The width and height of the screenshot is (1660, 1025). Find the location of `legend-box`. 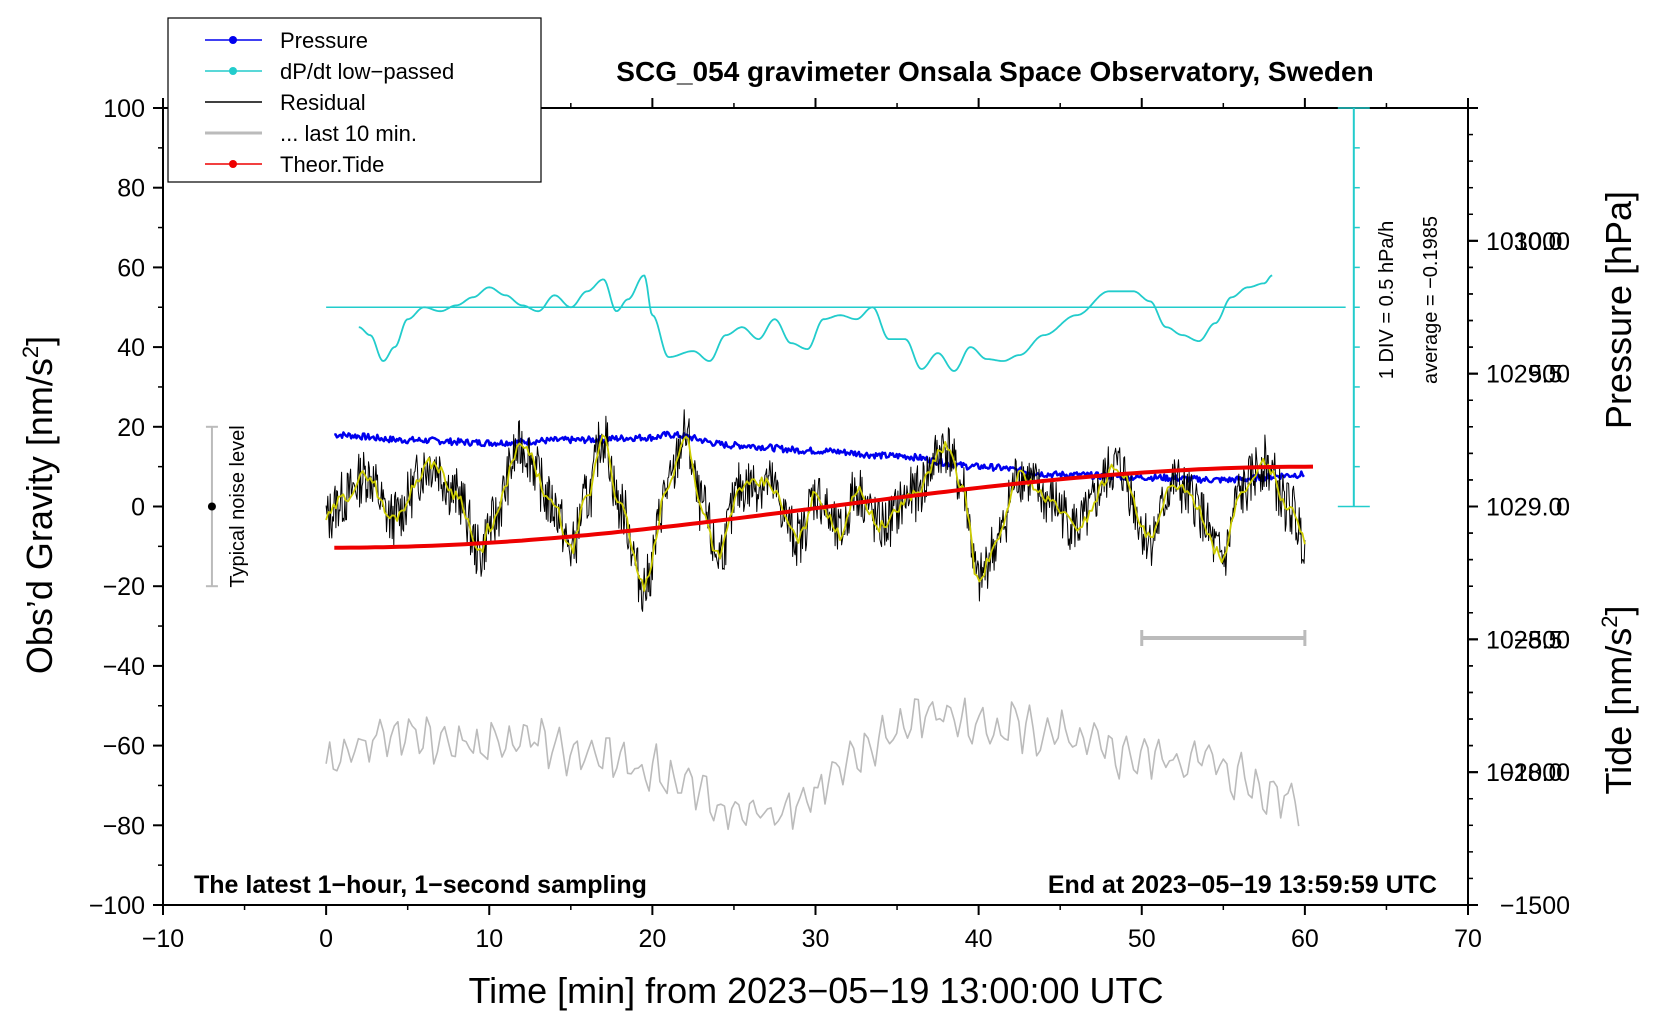

legend-box is located at coordinates (354, 100).